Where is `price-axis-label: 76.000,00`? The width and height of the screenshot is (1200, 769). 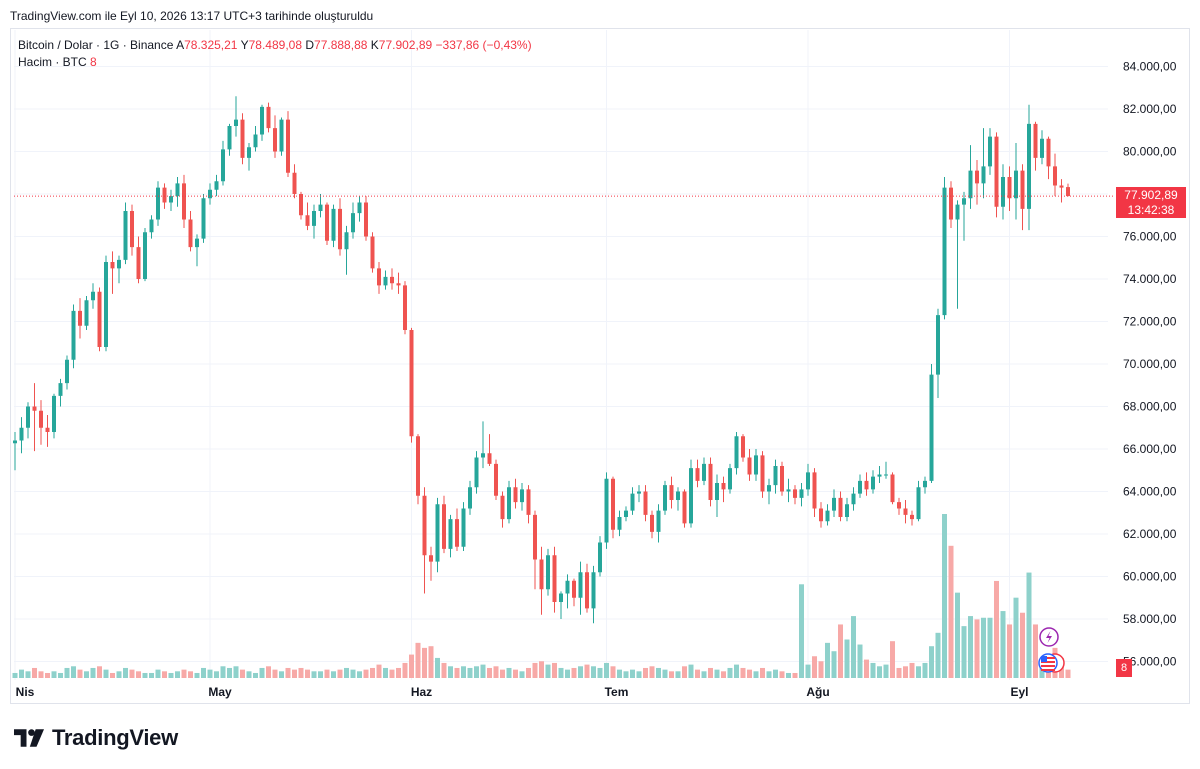
price-axis-label: 76.000,00 is located at coordinates (1150, 237).